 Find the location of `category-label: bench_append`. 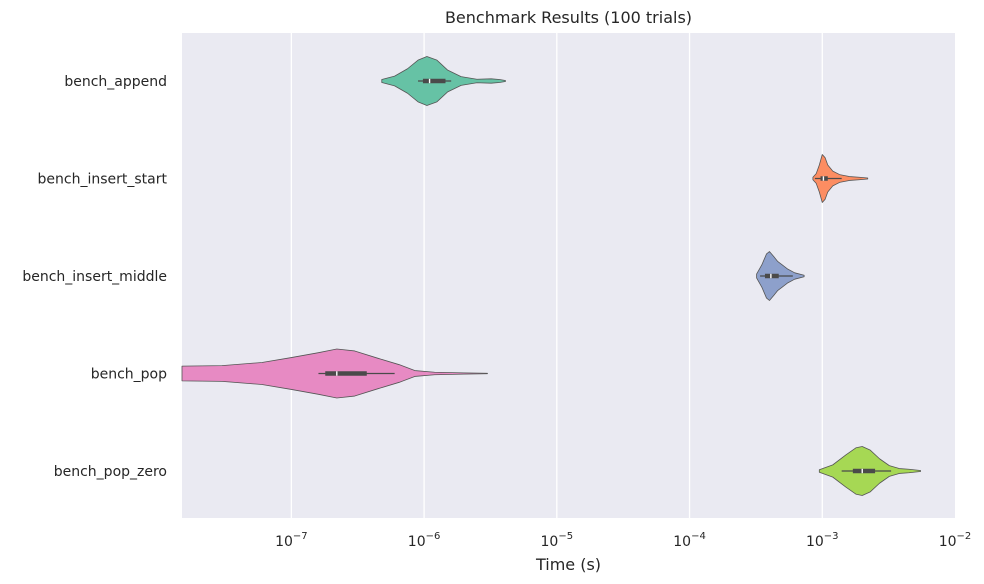

category-label: bench_append is located at coordinates (115, 82).